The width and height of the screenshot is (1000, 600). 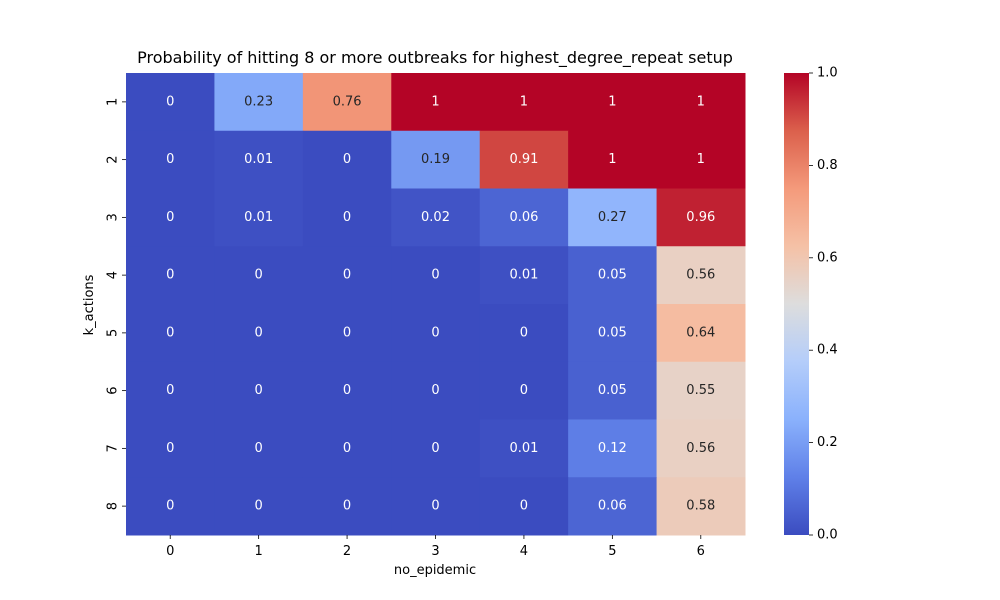 I want to click on x-tick-label: 6, so click(x=701, y=551).